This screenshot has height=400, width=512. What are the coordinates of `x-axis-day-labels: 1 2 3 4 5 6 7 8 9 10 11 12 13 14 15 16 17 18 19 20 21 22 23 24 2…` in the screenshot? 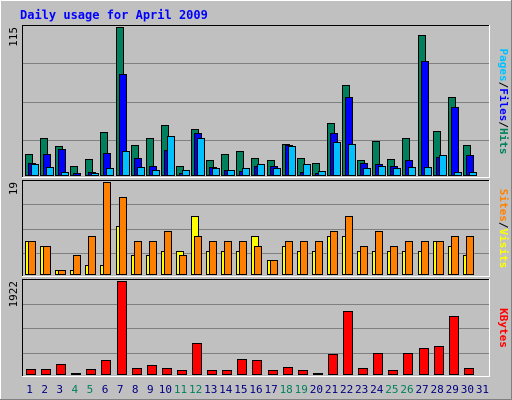 It's located at (257, 389).